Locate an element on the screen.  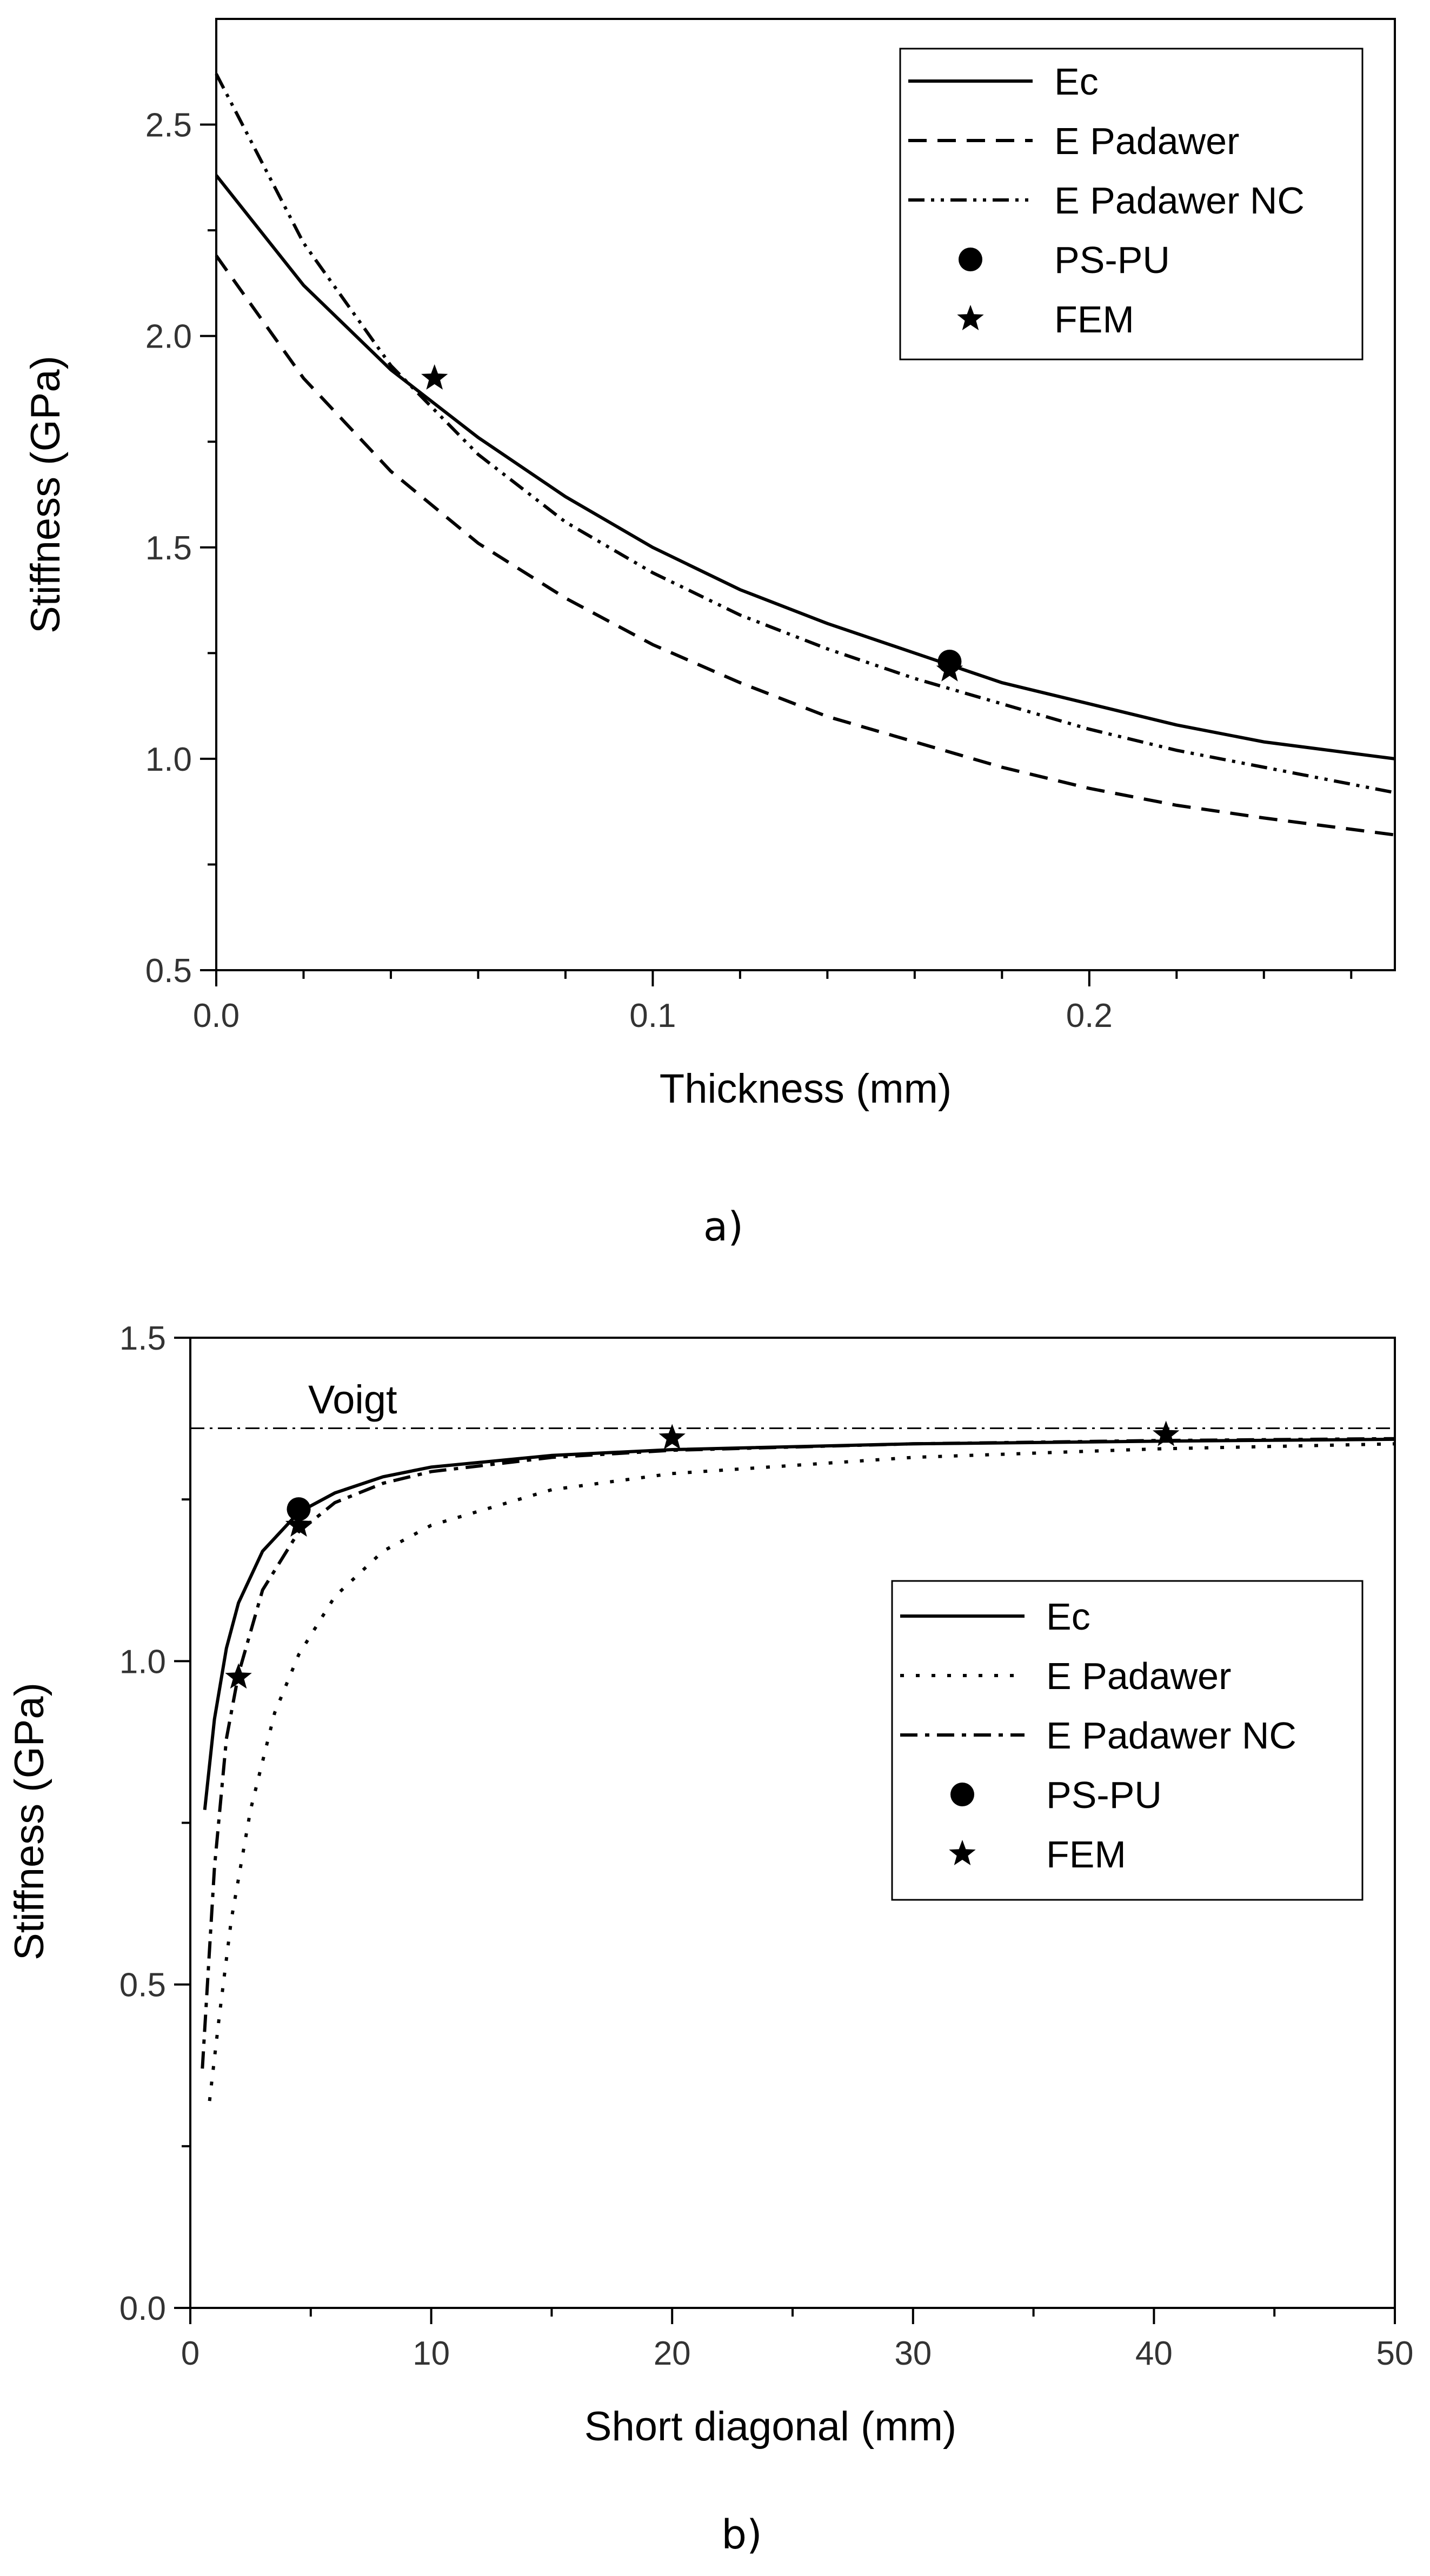
y-tick-label: 2.0 is located at coordinates (168, 337).